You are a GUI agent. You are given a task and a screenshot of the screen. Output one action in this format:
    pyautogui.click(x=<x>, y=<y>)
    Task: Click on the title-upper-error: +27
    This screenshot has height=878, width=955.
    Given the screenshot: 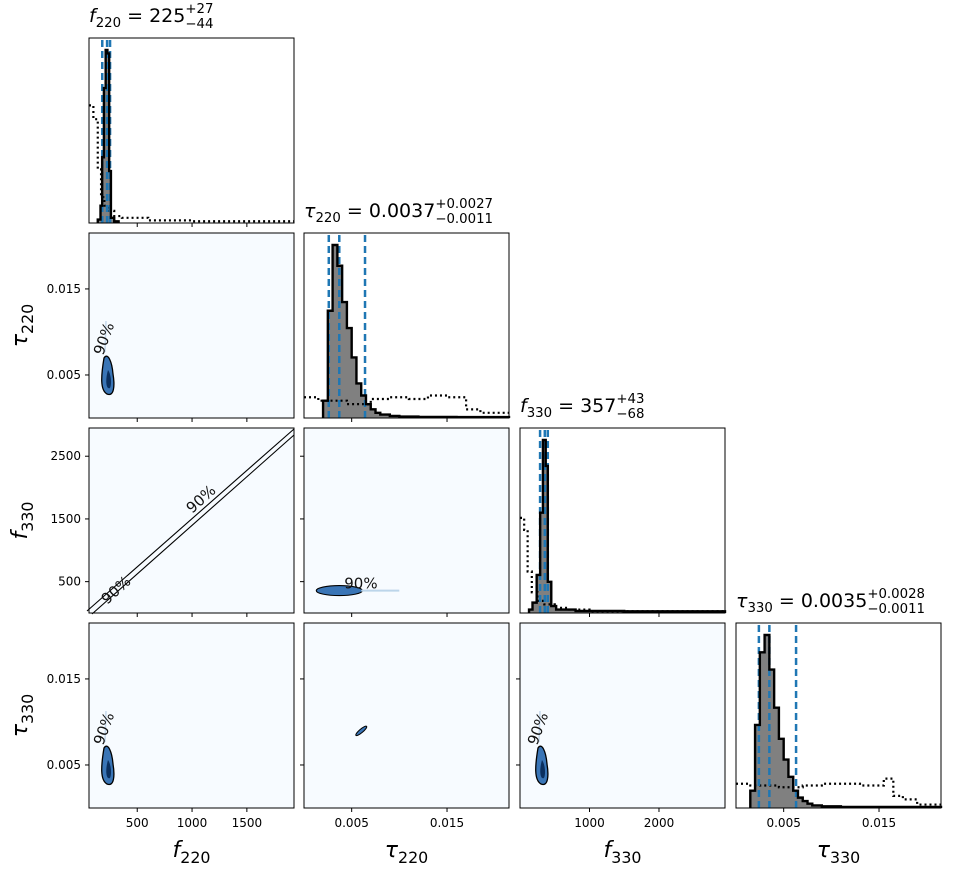 What is the action you would take?
    pyautogui.click(x=199, y=9)
    